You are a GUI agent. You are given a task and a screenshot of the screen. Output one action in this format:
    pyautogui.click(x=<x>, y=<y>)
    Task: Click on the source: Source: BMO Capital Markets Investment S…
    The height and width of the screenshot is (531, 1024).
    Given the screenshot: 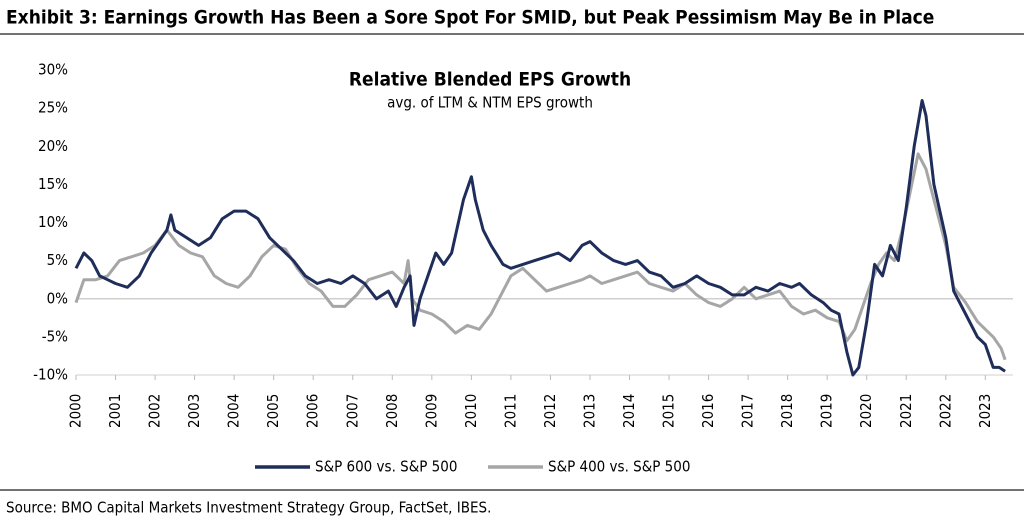 What is the action you would take?
    pyautogui.click(x=248, y=508)
    